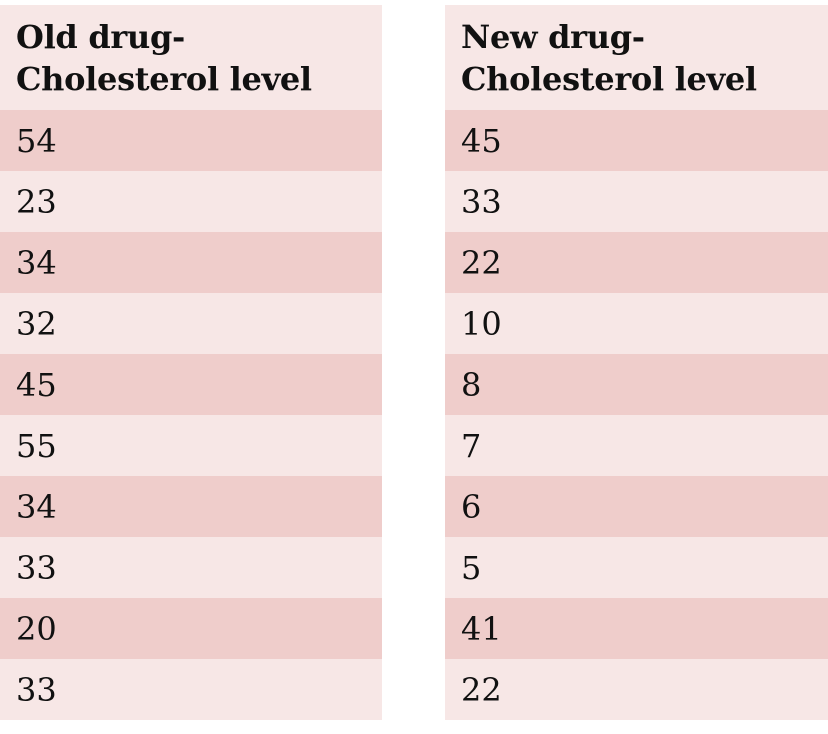 The height and width of the screenshot is (734, 828). I want to click on table-cell: 32, so click(36, 323).